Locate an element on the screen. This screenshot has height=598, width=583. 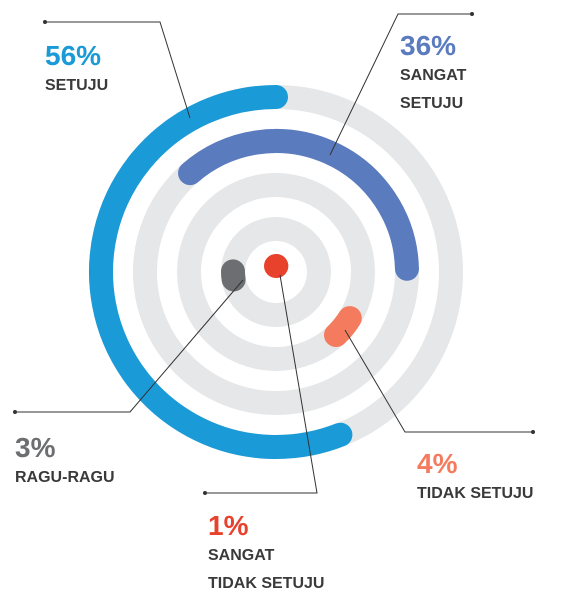
label-group: 56% SETUJU is located at coordinates (76, 70).